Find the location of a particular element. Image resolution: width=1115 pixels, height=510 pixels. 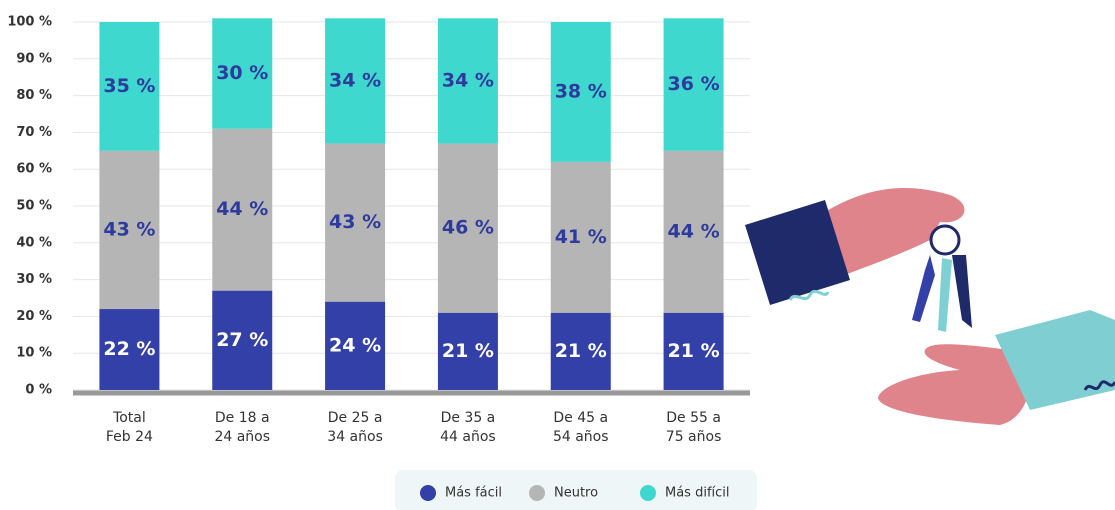

value-label: 46 % is located at coordinates (468, 228).